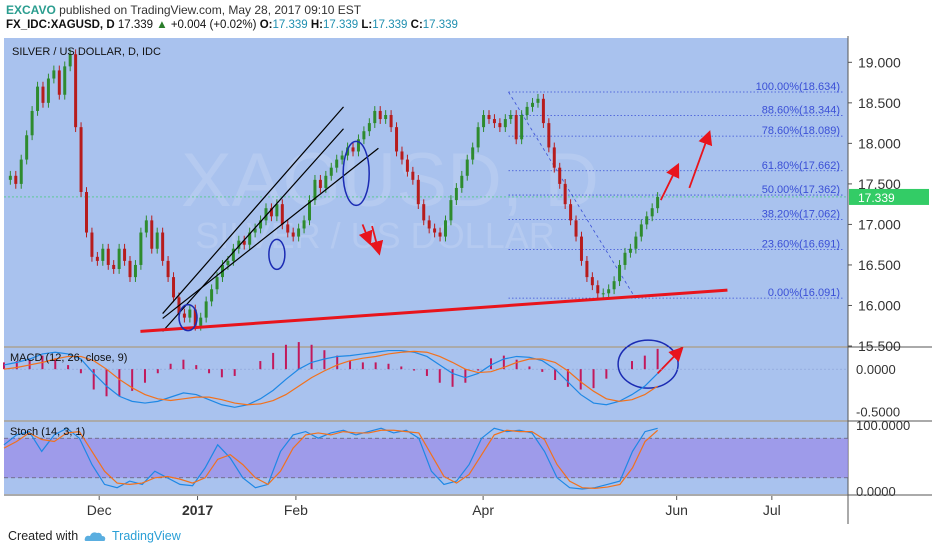 This screenshot has height=550, width=932. What do you see at coordinates (879, 103) in the screenshot?
I see `price-tick-label: 18.500` at bounding box center [879, 103].